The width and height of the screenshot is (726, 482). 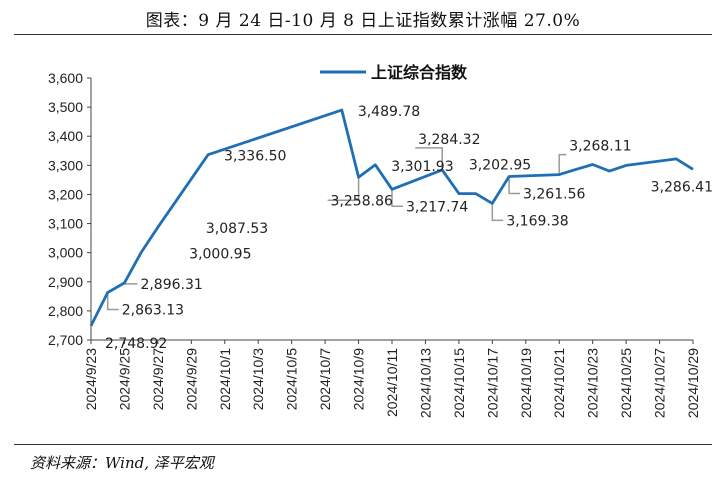 What do you see at coordinates (65, 311) in the screenshot?
I see `y-tick-label: 2,800` at bounding box center [65, 311].